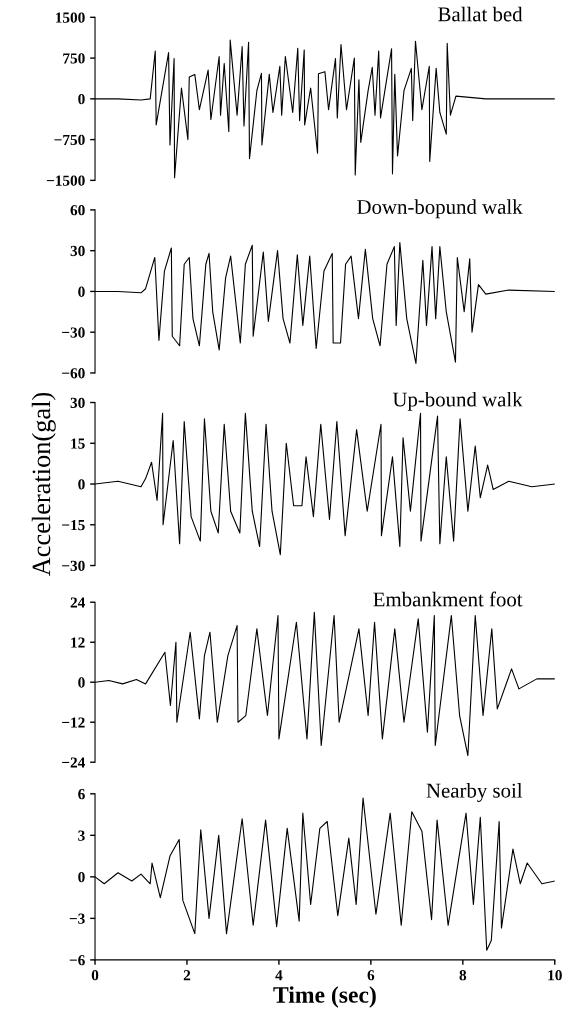 The height and width of the screenshot is (1019, 569). Describe the element at coordinates (81, 835) in the screenshot. I see `y-tick-label: 3` at that location.